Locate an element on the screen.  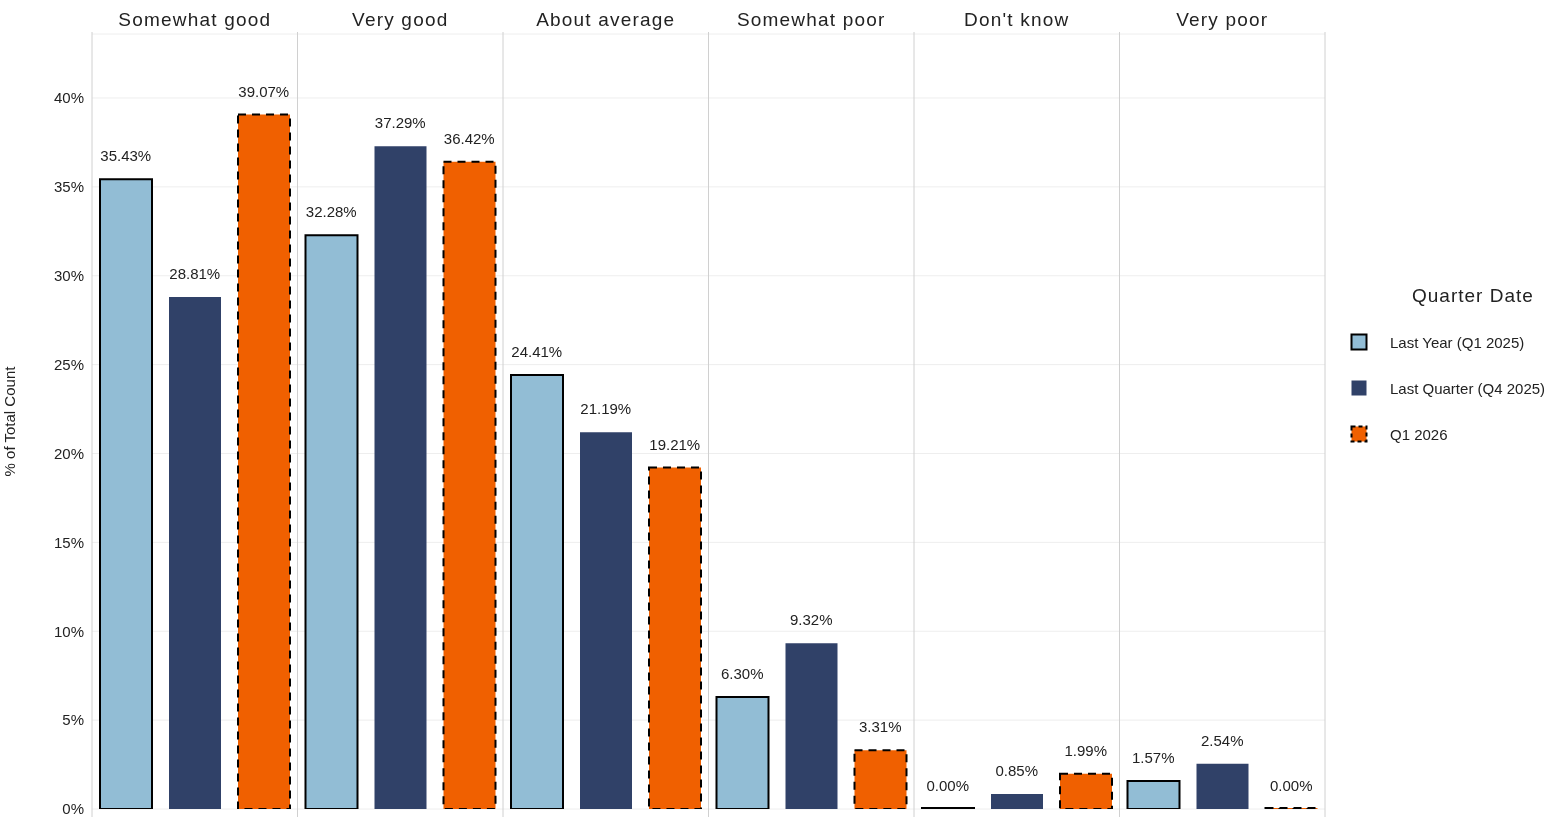
y-tick-label: 15% is located at coordinates (68, 542).